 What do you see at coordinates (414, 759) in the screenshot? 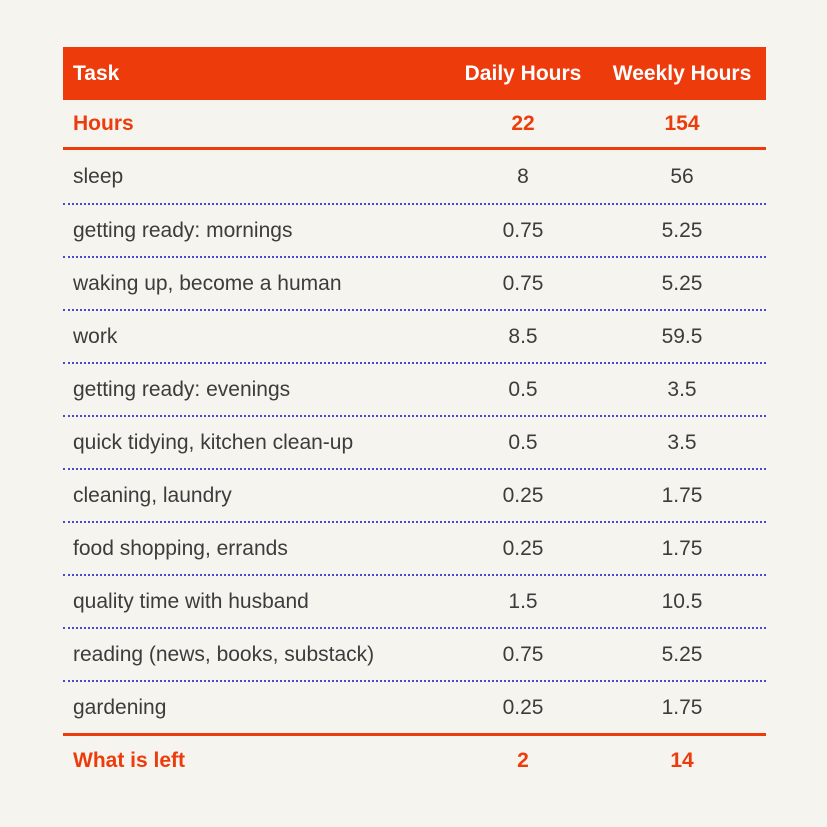
I see `summary-row: What is left 2 14` at bounding box center [414, 759].